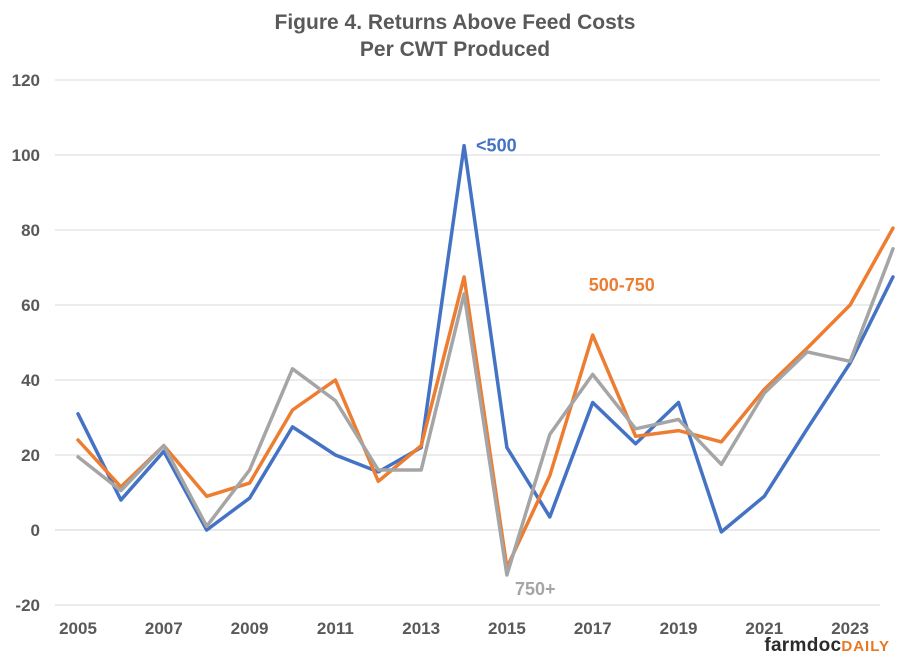 The image size is (910, 661). I want to click on x-tick-label: 2009, so click(250, 628).